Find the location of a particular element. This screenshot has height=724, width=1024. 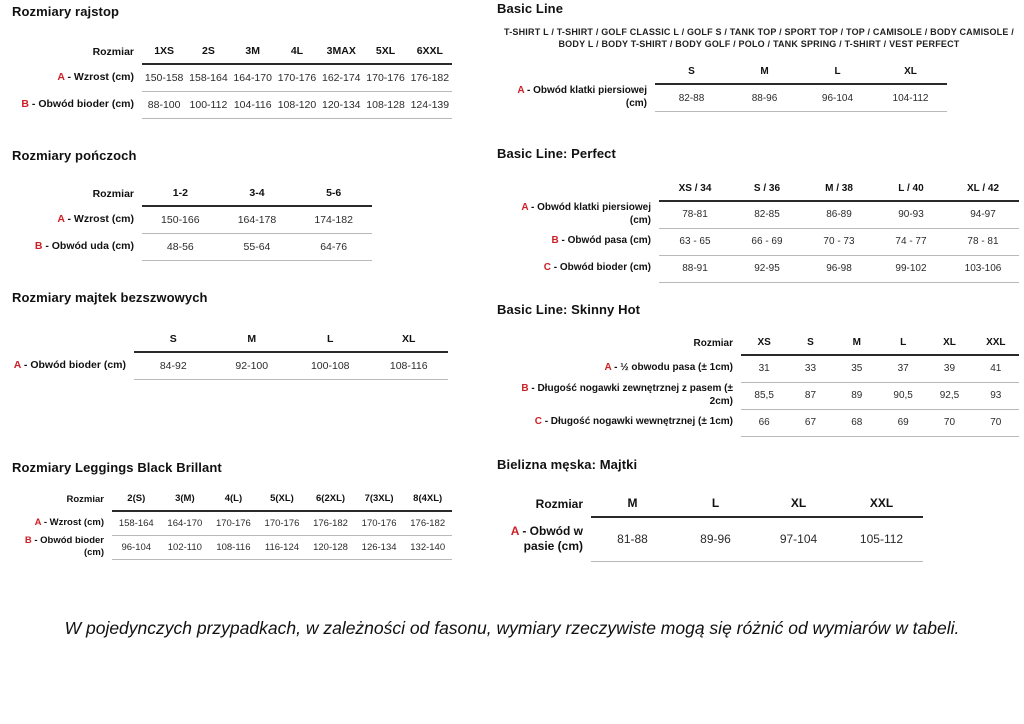

value-cell: 66 is located at coordinates (764, 423).